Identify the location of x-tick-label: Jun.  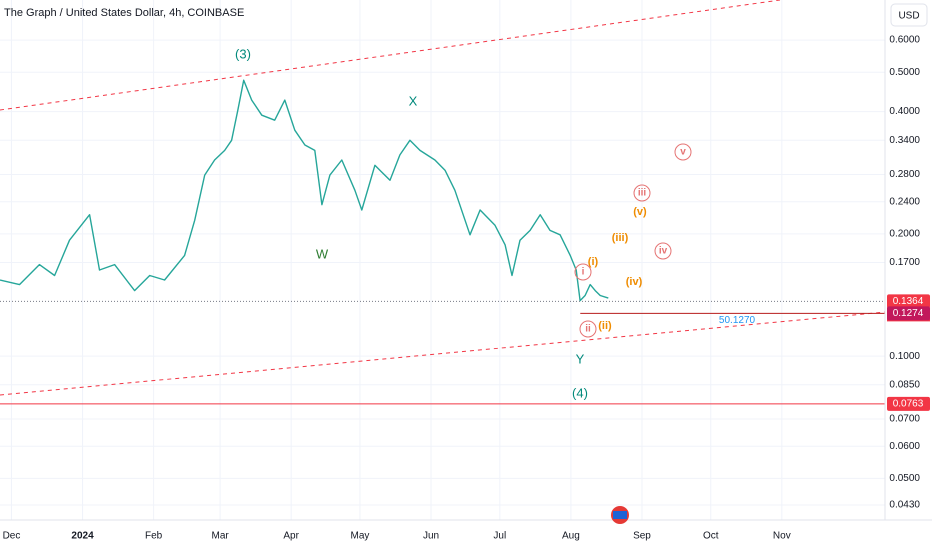
(431, 536).